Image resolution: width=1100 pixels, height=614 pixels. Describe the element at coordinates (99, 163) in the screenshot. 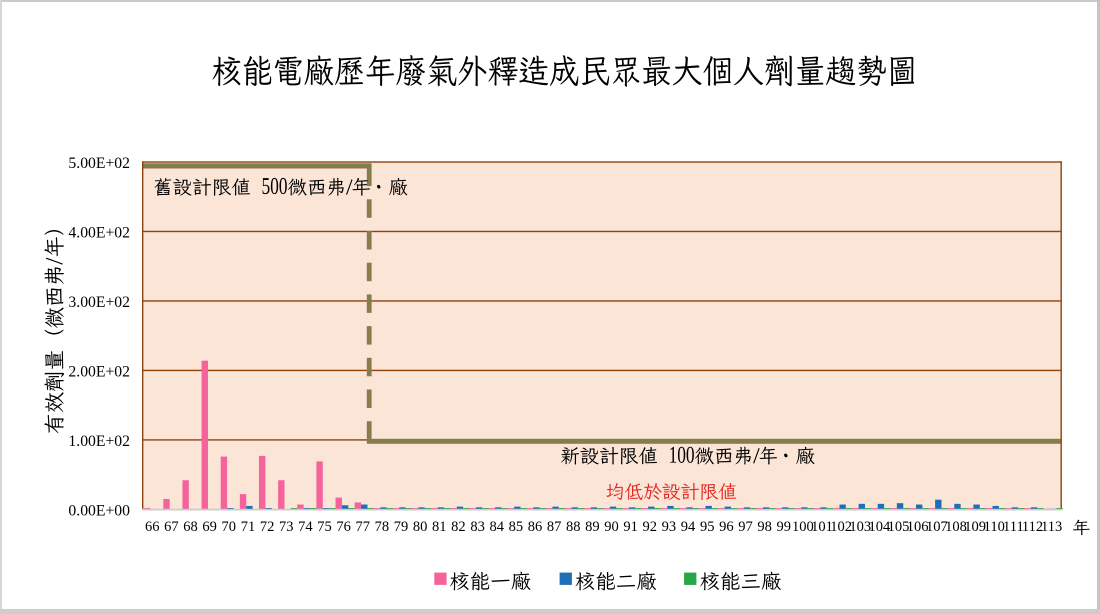

I see `svg-text: 5.00E+02` at that location.